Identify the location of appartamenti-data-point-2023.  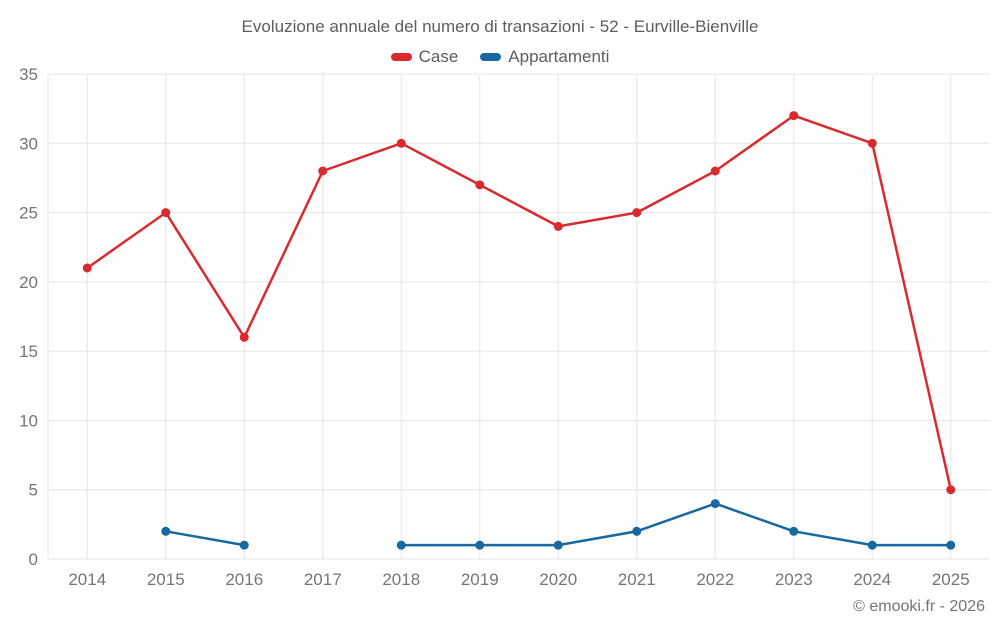
(794, 531).